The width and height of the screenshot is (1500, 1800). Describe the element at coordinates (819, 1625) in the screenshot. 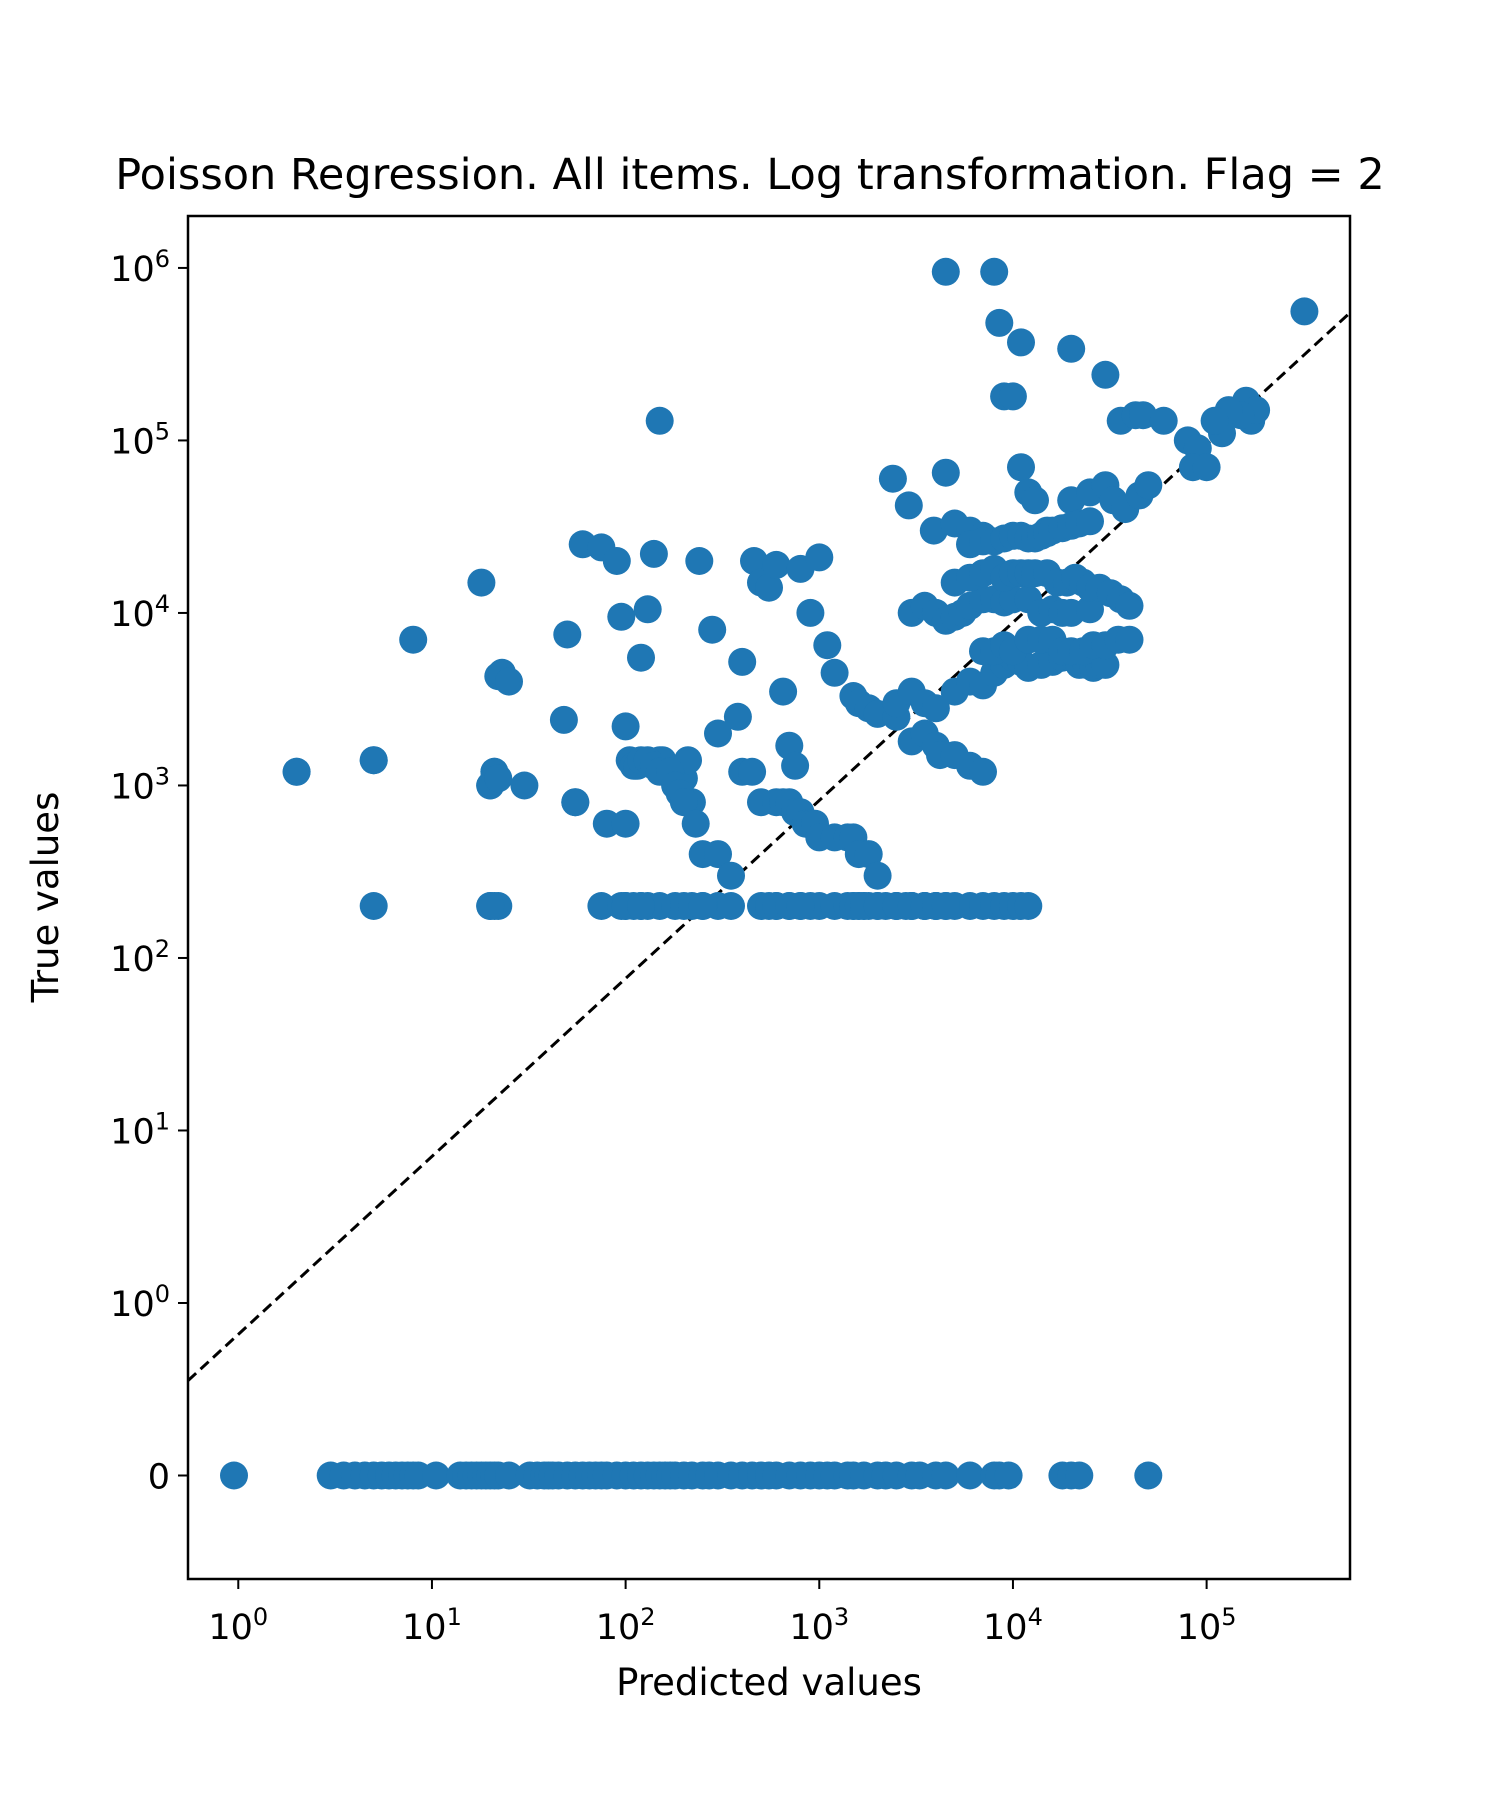

I see `x-tick-label: 103` at that location.